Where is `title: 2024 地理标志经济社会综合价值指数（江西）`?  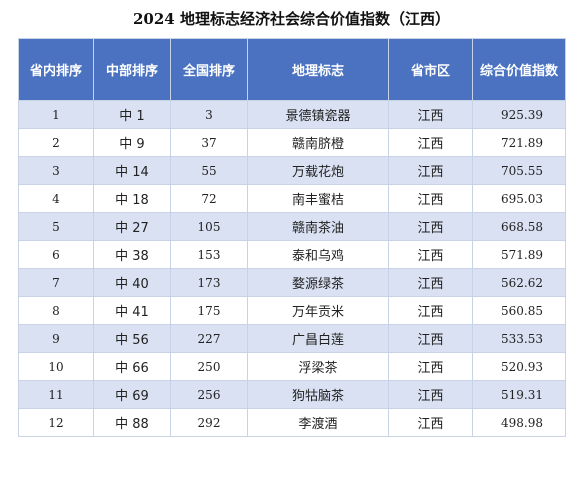 title: 2024 地理标志经济社会综合价值指数（江西） is located at coordinates (291, 19).